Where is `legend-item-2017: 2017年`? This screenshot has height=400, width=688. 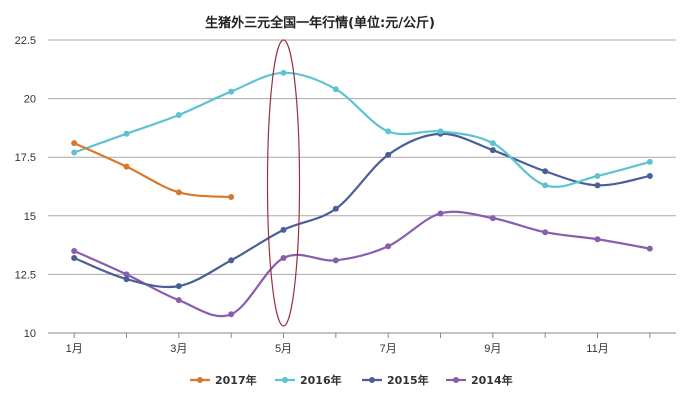
legend-item-2017: 2017年 is located at coordinates (223, 380).